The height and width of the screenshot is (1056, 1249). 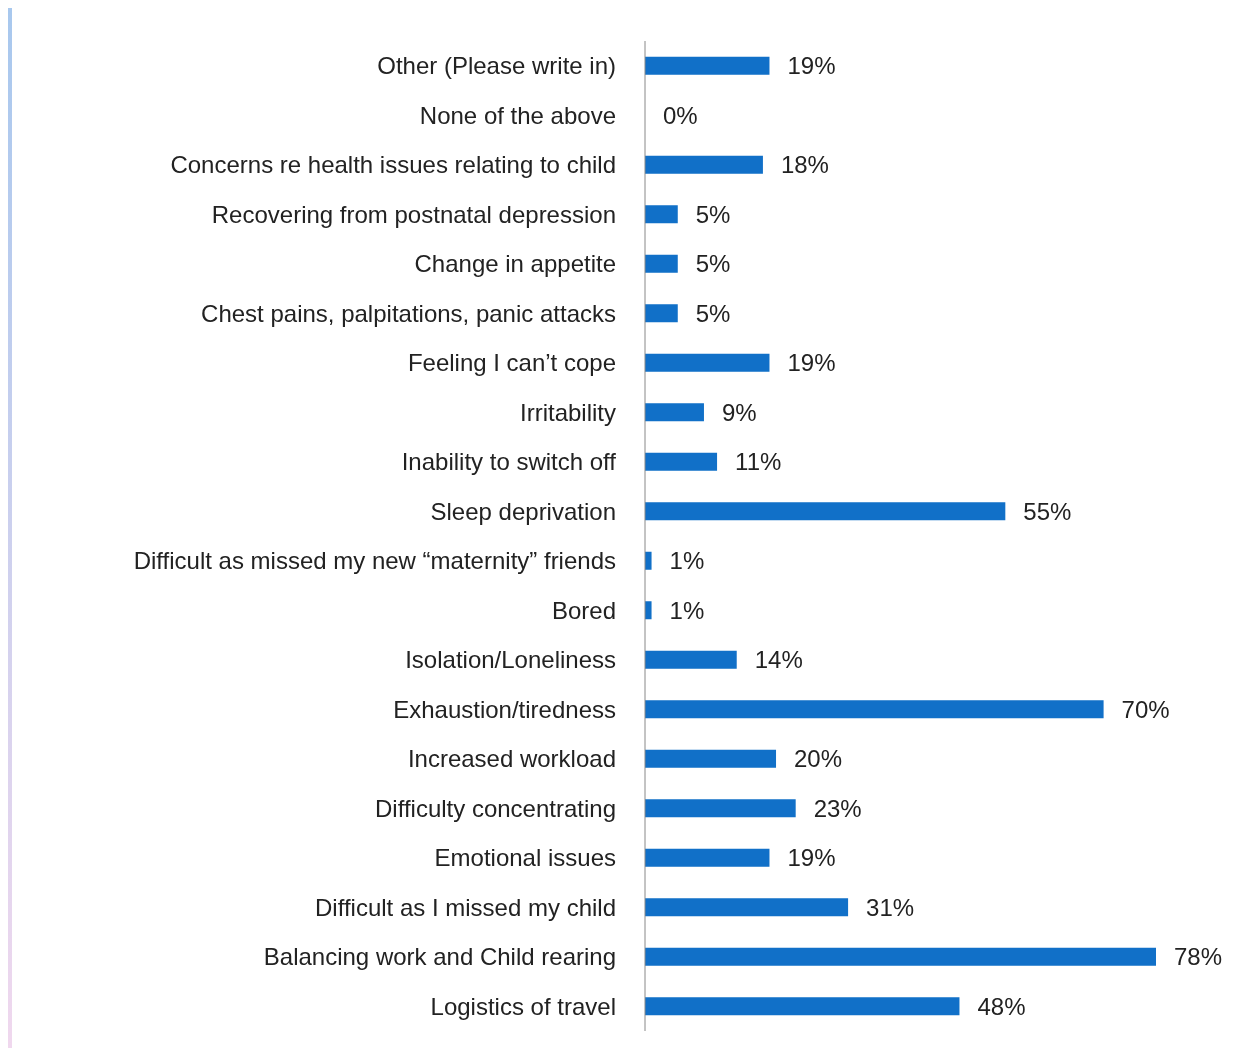 I want to click on y-tick-label: Emotional issues, so click(x=525, y=858).